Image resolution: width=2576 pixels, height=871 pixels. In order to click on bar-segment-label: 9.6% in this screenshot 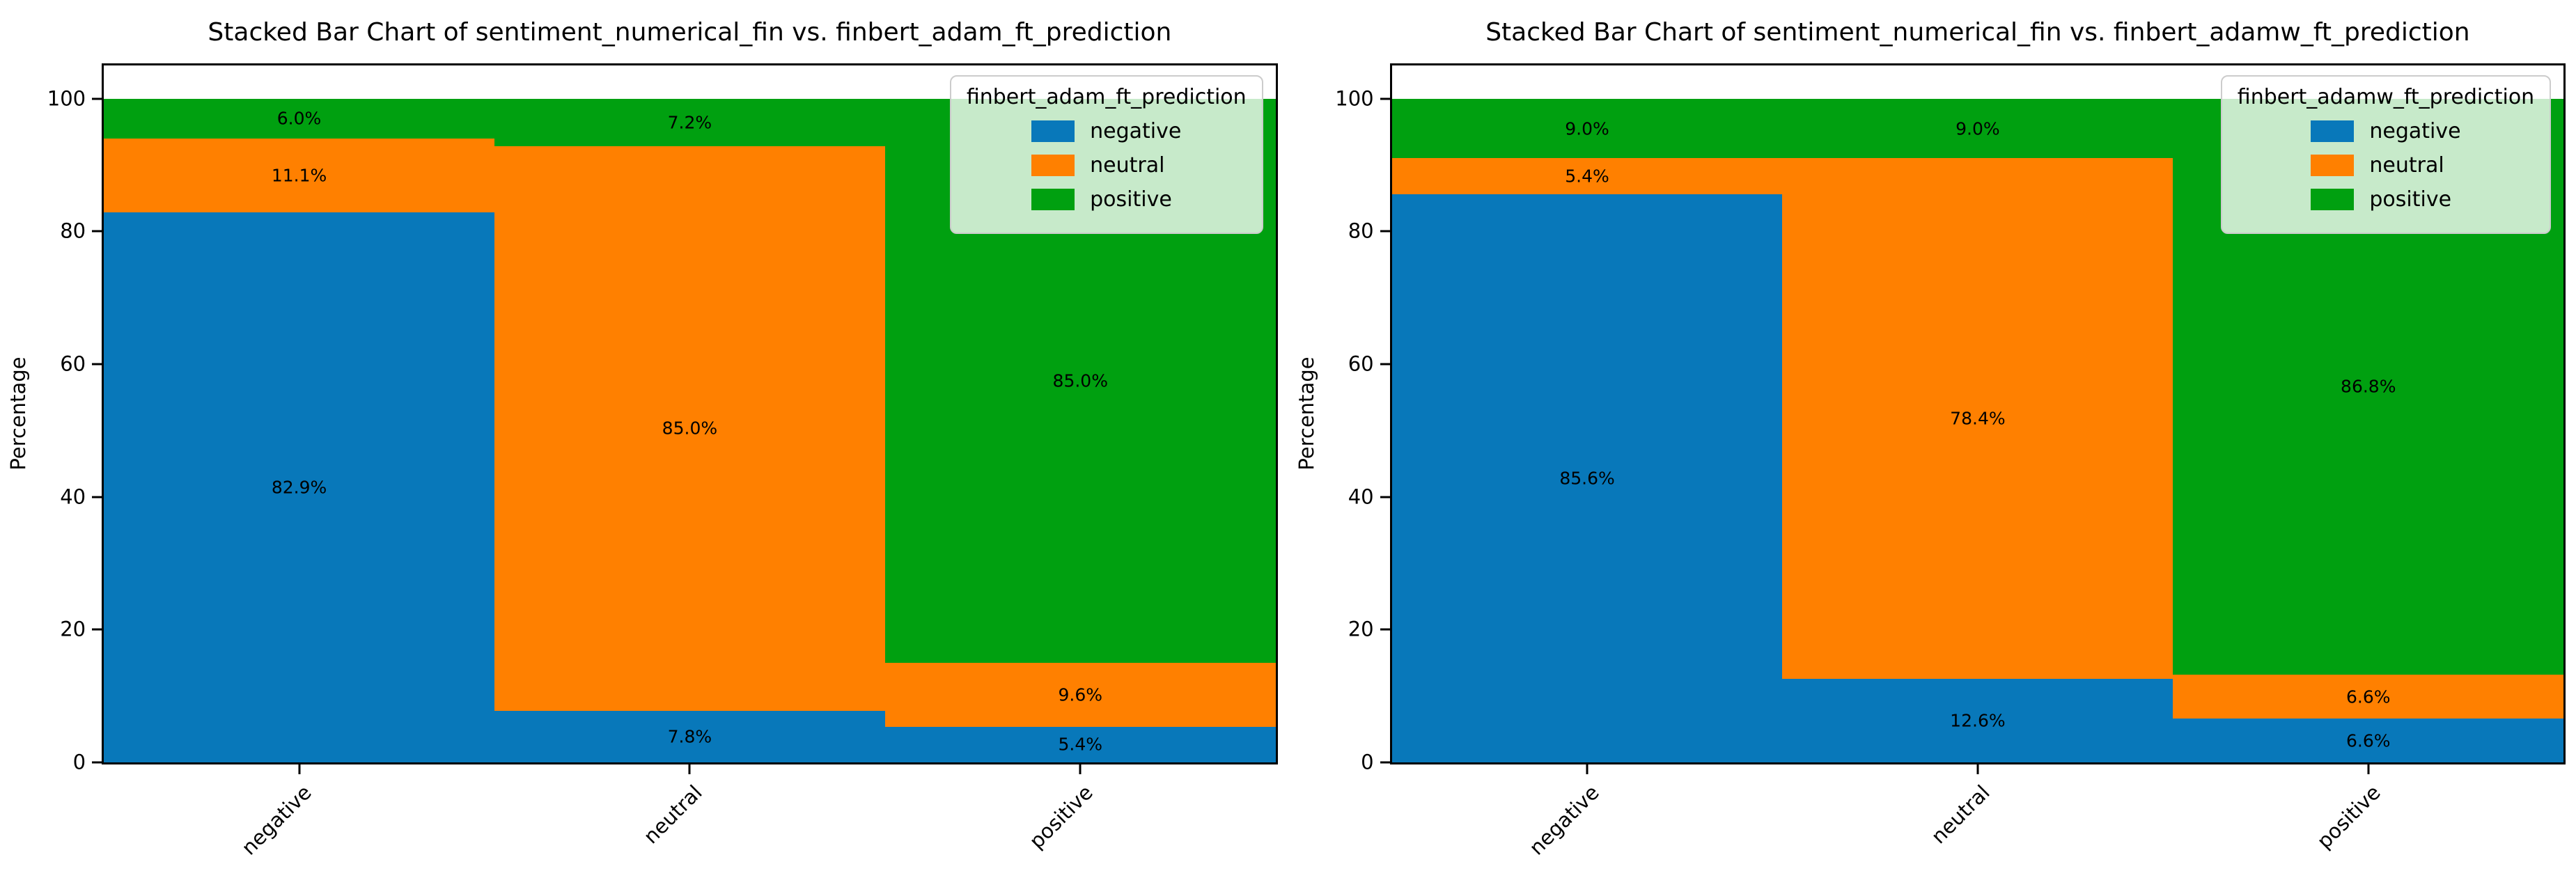, I will do `click(1080, 694)`.